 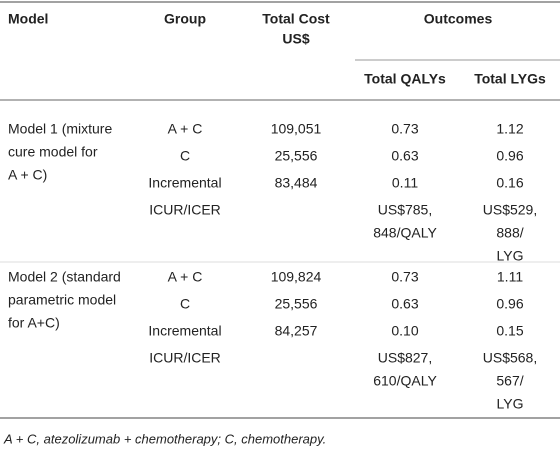 I want to click on cost-cell: 84,257, so click(x=296, y=331).